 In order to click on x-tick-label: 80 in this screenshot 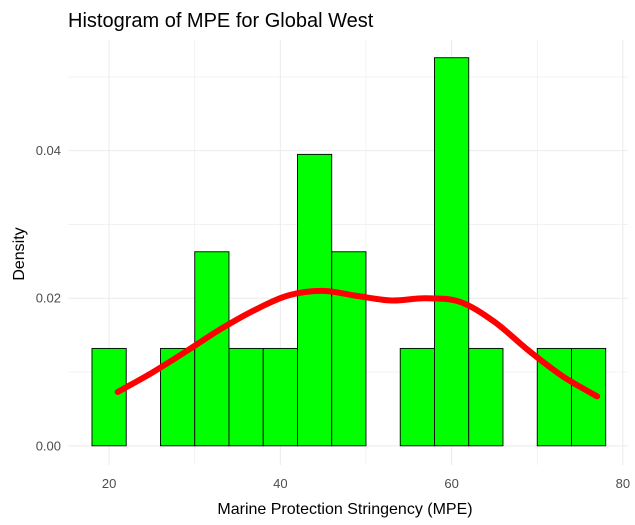, I will do `click(623, 483)`.